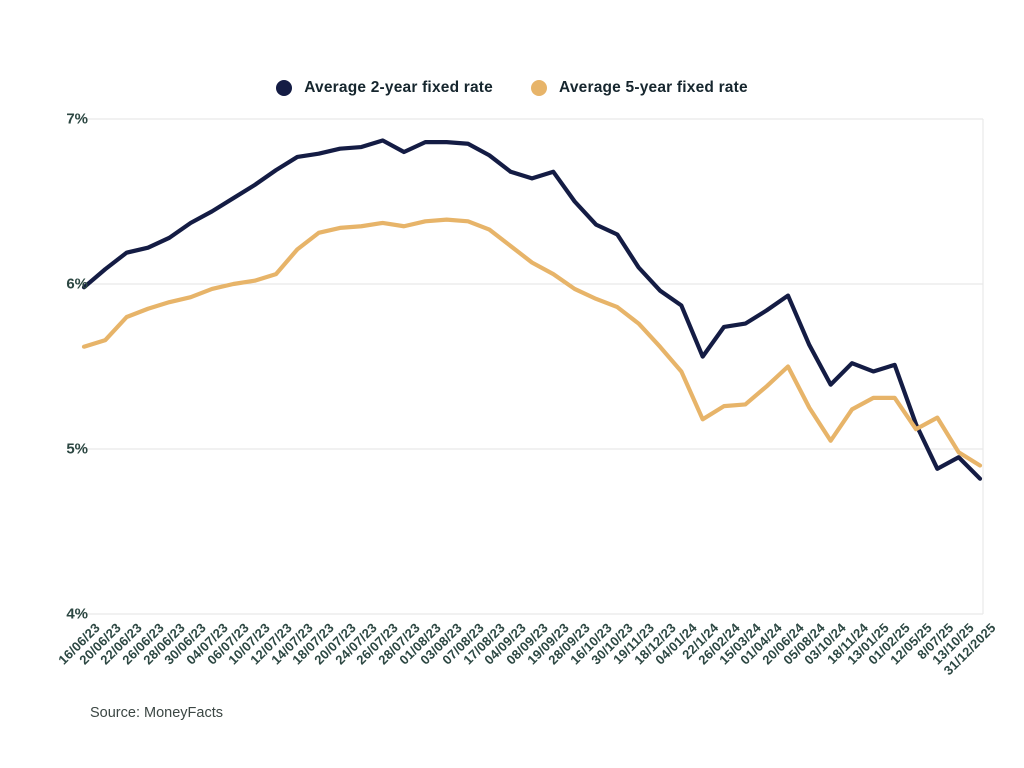 The width and height of the screenshot is (1024, 768). What do you see at coordinates (77, 449) in the screenshot?
I see `y-axis-label: 5%` at bounding box center [77, 449].